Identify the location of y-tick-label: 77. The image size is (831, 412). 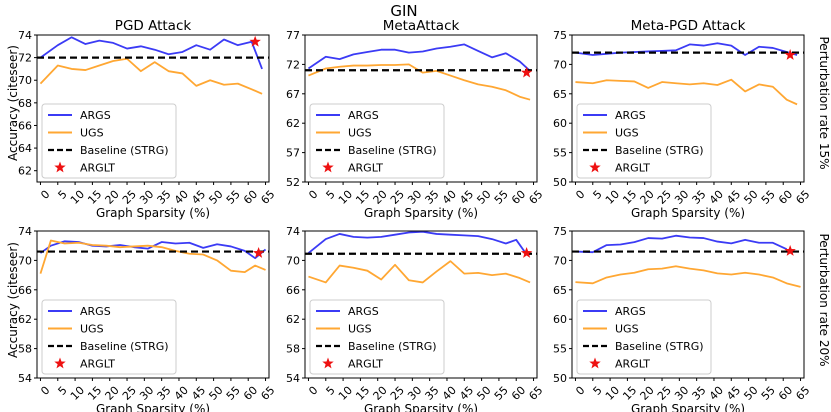
(293, 35).